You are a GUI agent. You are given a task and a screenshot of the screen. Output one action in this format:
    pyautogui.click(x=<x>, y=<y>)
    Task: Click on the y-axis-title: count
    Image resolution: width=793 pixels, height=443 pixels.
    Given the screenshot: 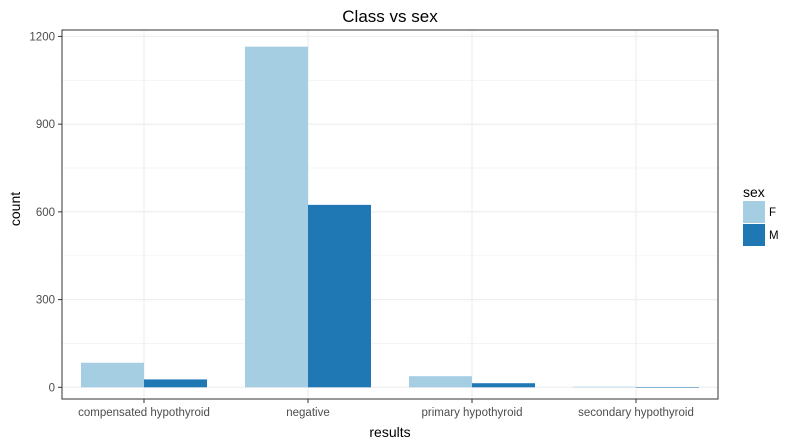 What is the action you would take?
    pyautogui.click(x=15, y=209)
    